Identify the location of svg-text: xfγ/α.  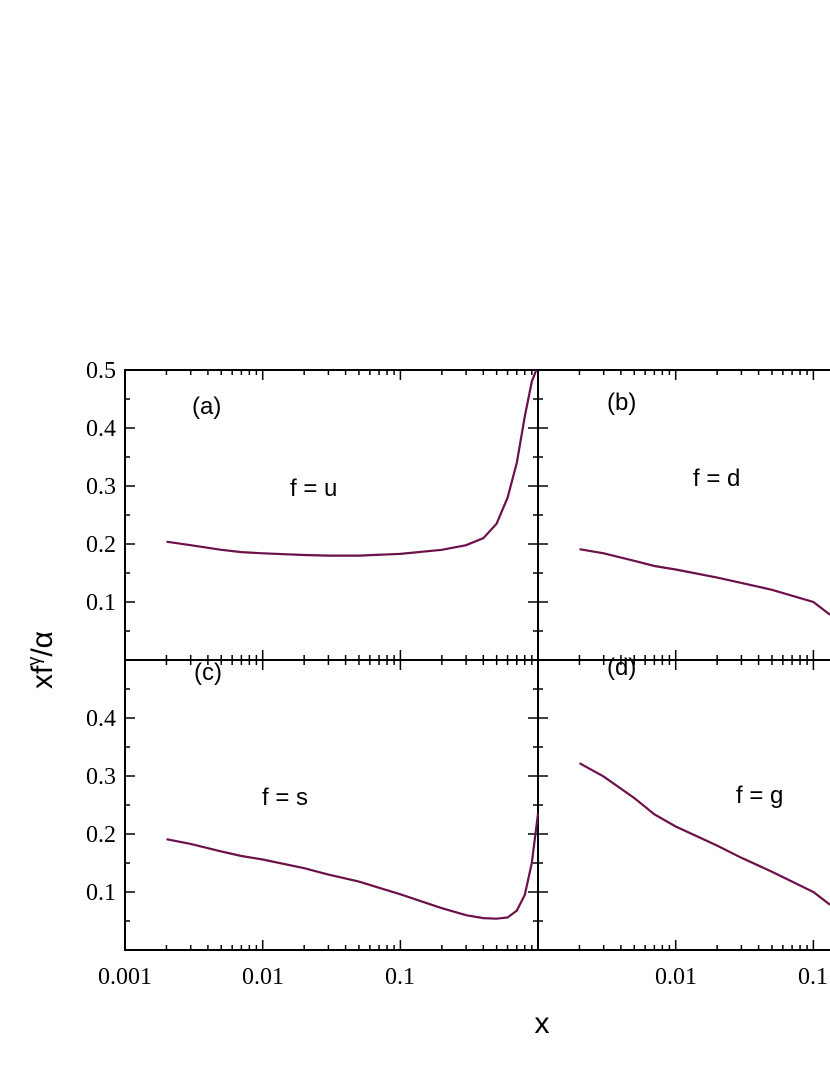
(41, 660).